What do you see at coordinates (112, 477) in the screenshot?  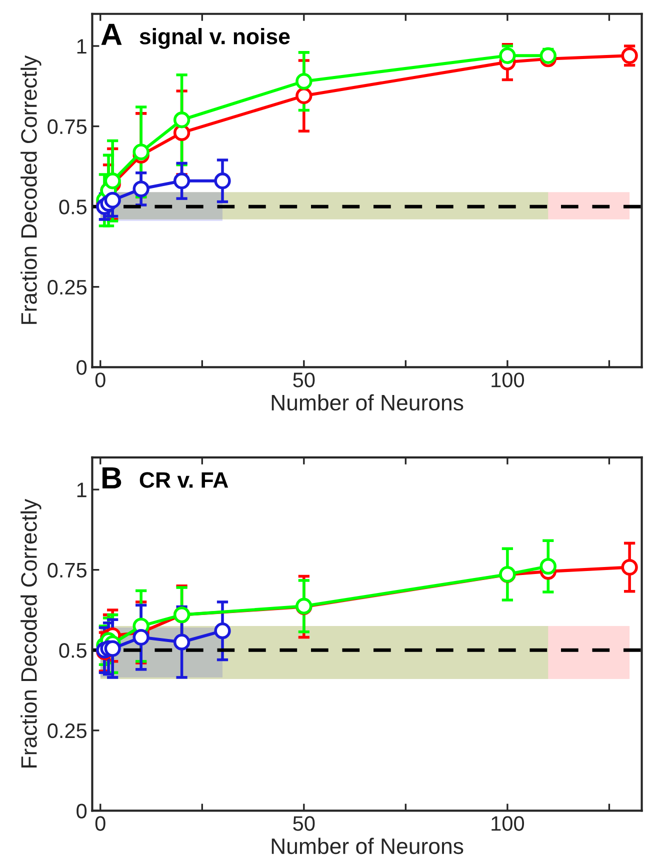 I see `annotation: B` at bounding box center [112, 477].